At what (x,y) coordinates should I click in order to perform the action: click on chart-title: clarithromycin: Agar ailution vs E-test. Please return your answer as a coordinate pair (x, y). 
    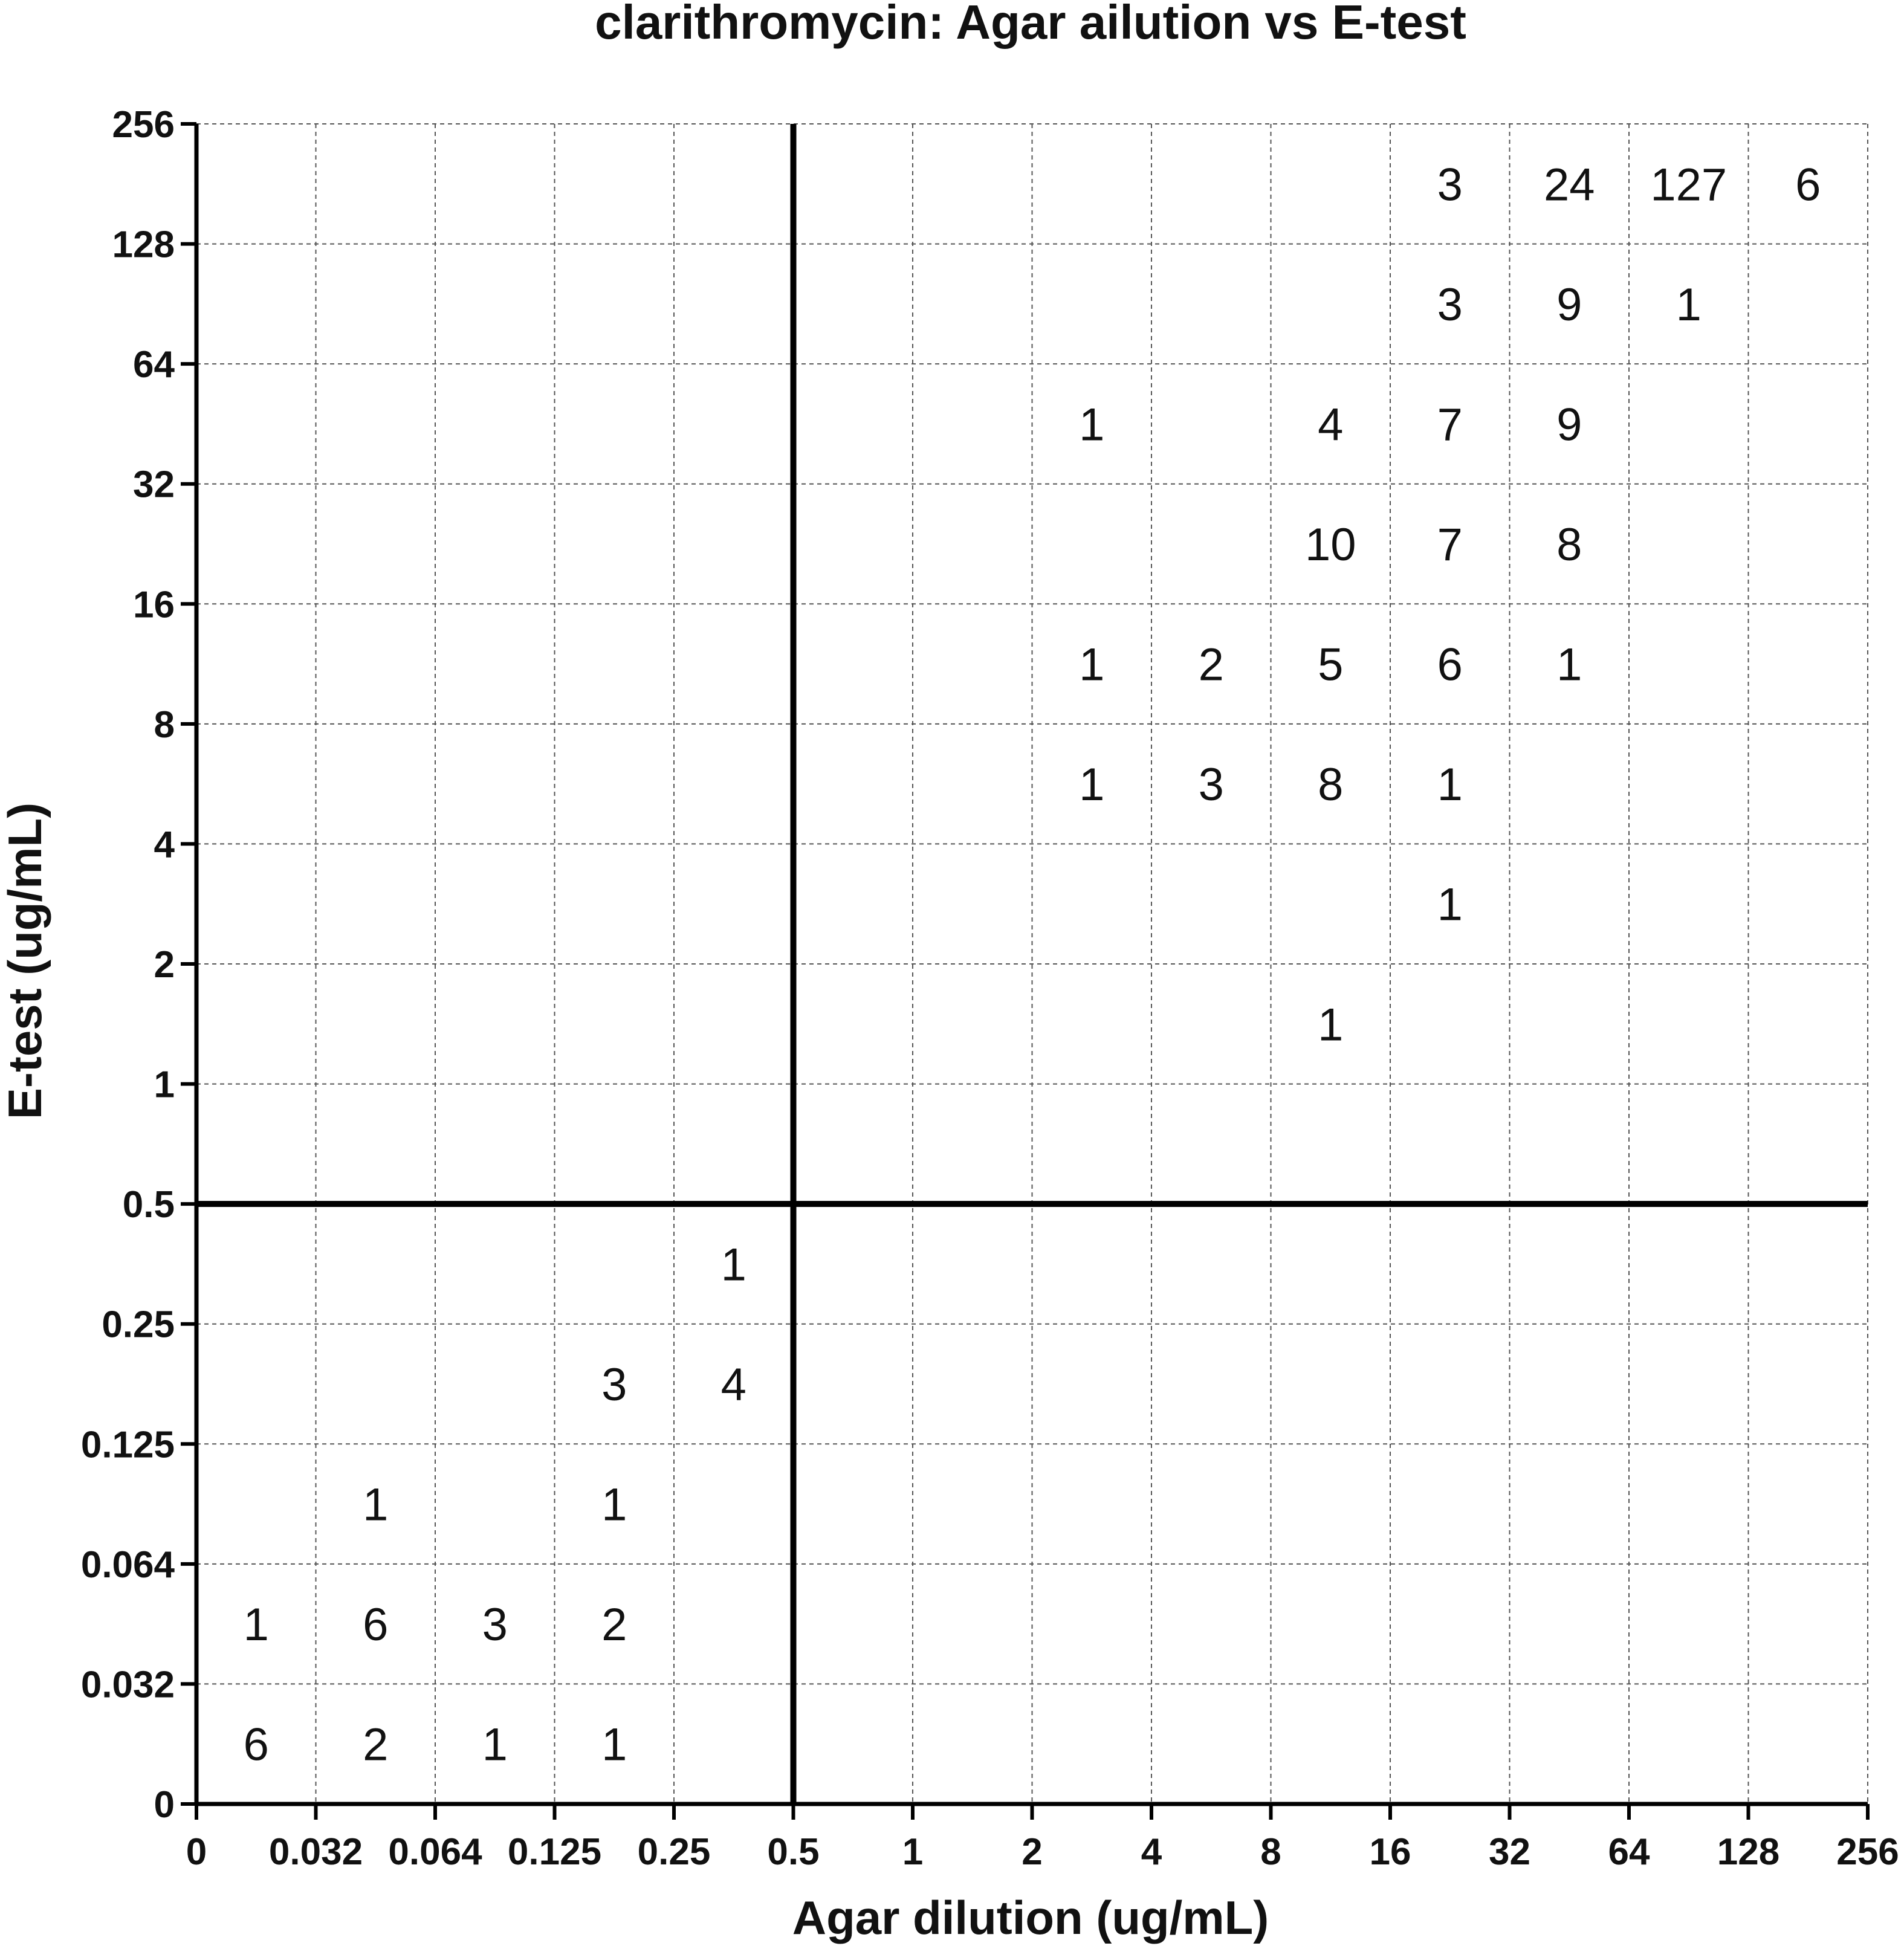
    Looking at the image, I should click on (1030, 24).